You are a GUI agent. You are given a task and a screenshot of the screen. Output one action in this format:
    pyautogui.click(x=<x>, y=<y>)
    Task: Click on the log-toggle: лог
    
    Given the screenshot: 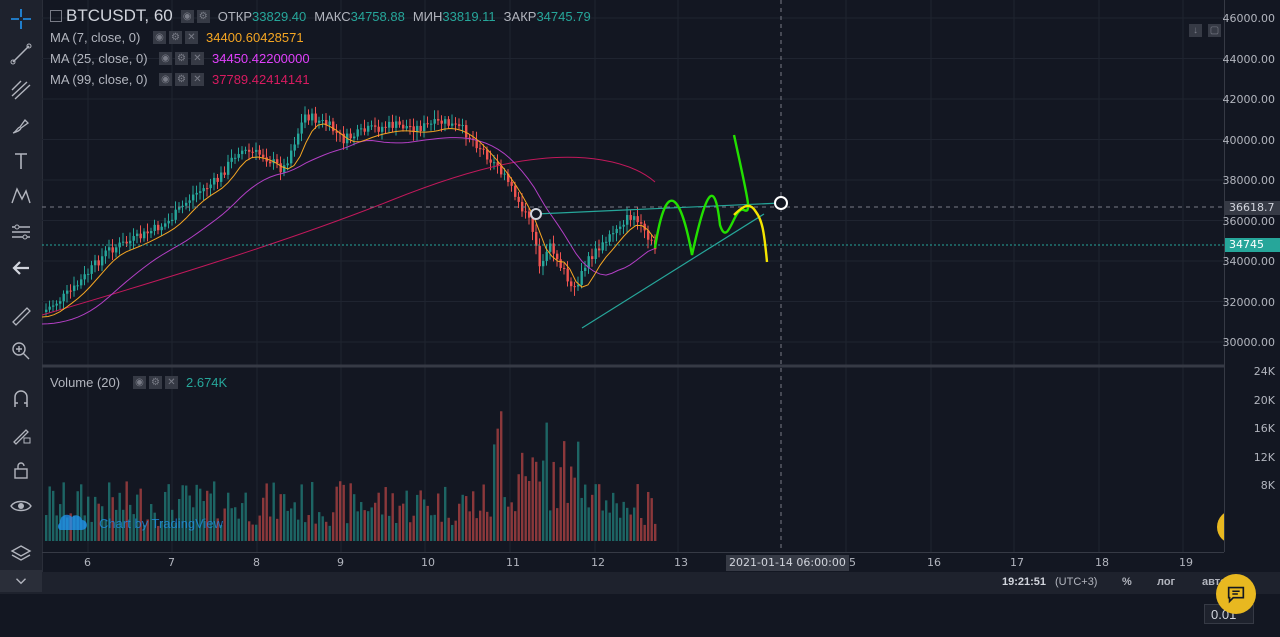 What is the action you would take?
    pyautogui.click(x=1166, y=582)
    